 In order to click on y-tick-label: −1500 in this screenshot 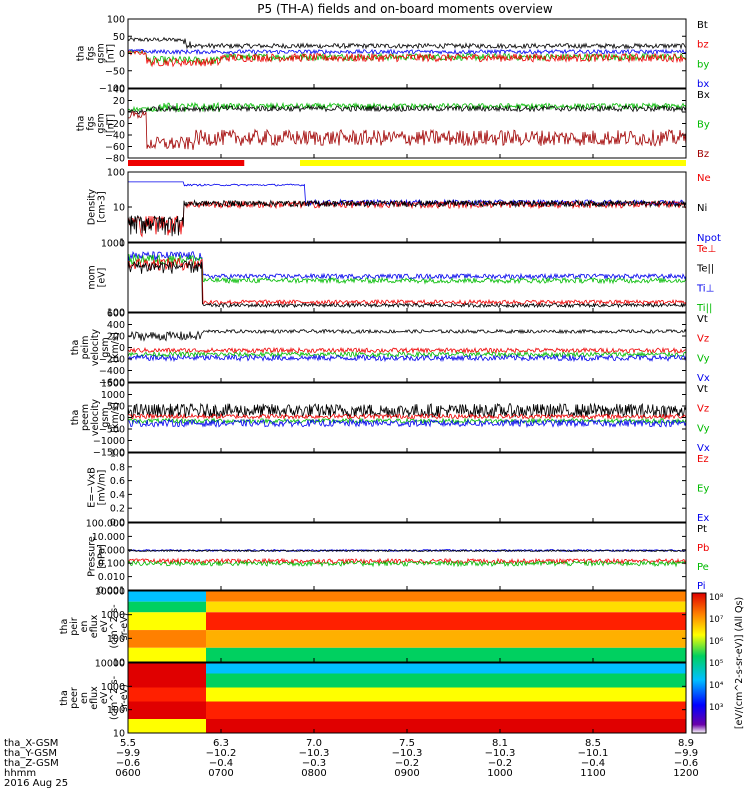, I will do `click(109, 453)`.